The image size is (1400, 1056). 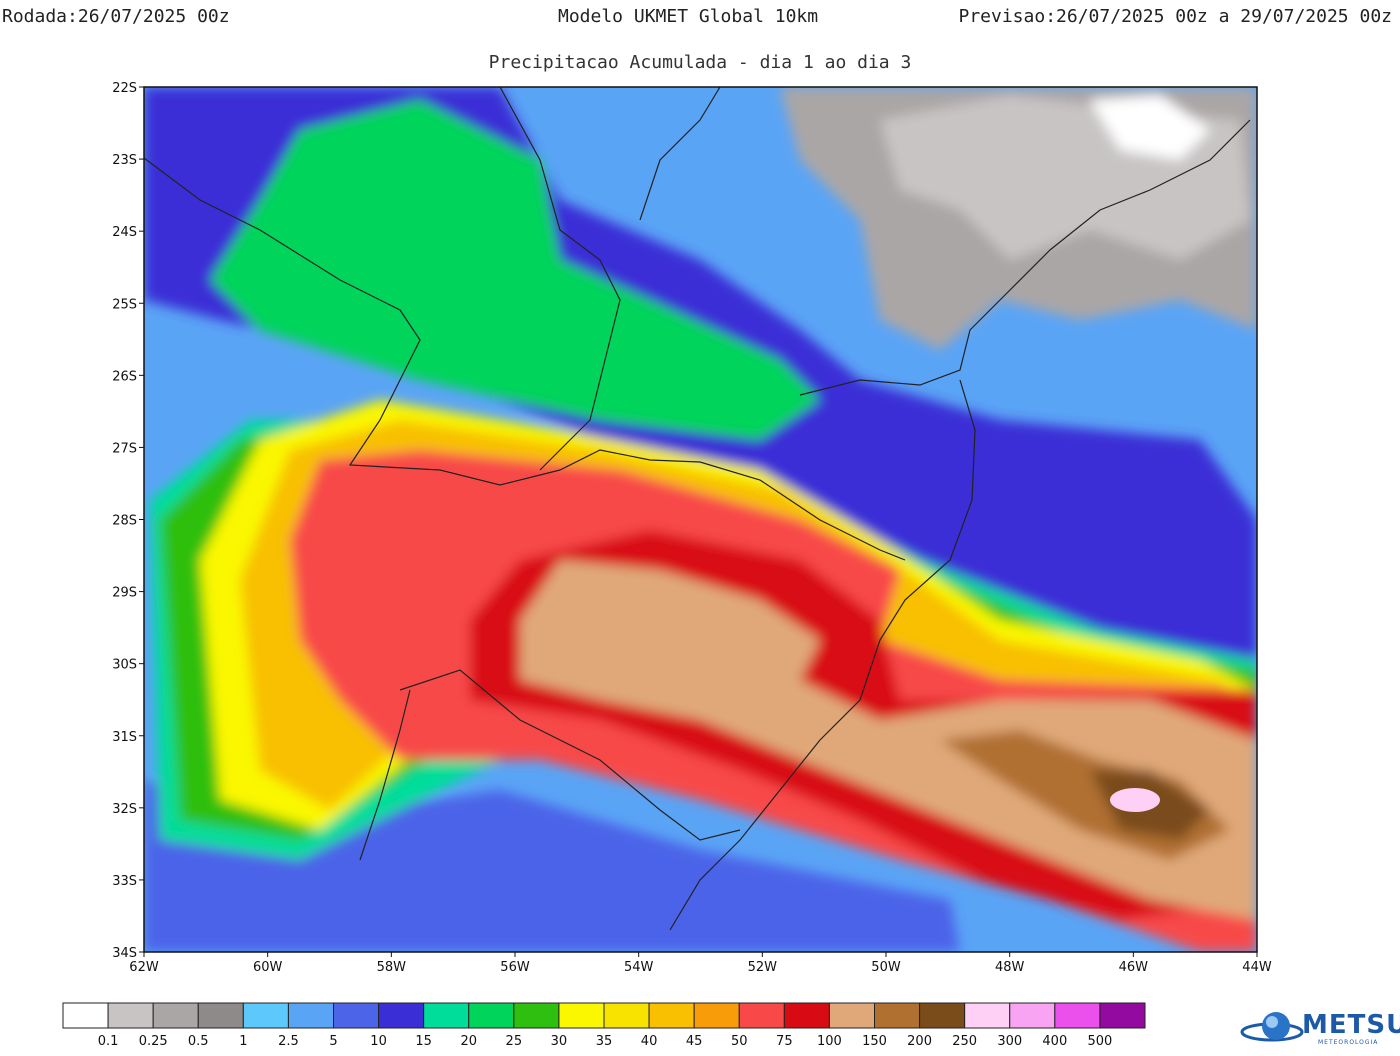 I want to click on legend-threshold-label: 75, so click(x=784, y=1041).